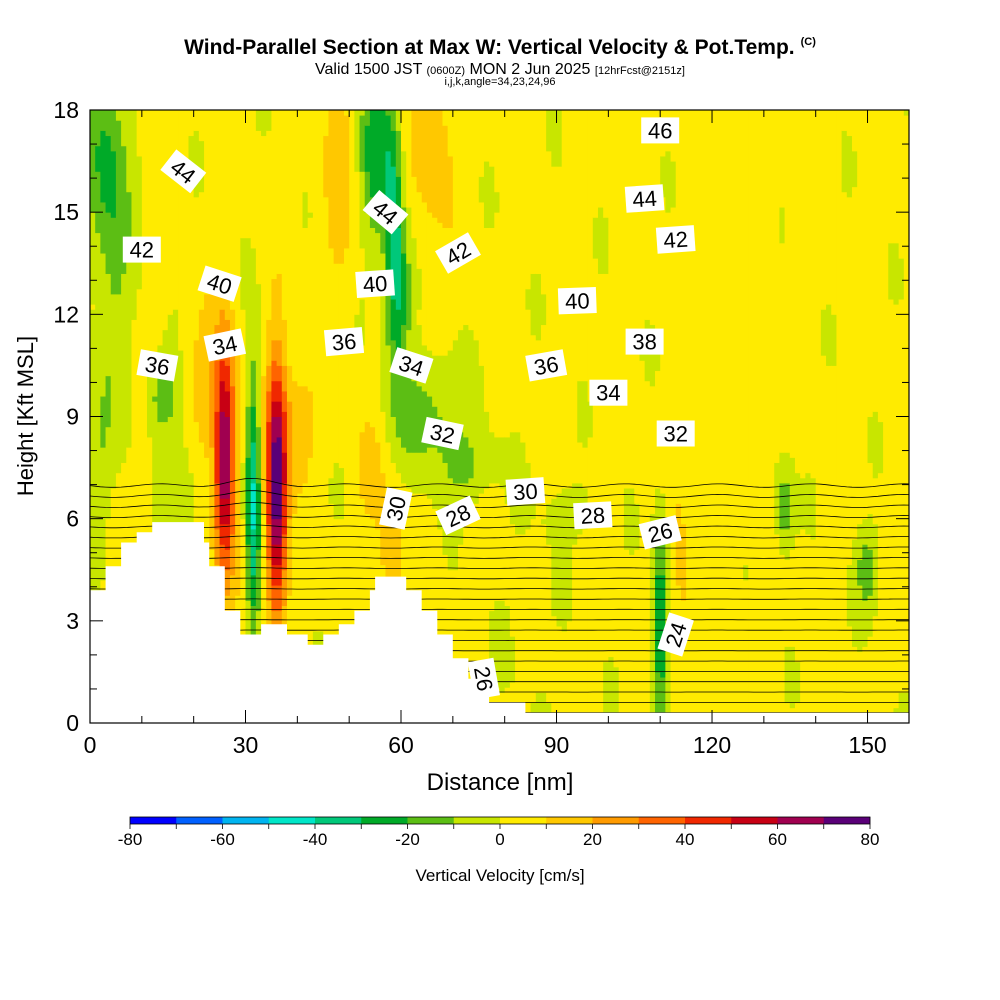  Describe the element at coordinates (530, 69) in the screenshot. I see `valid-date: MON 2 Jun 2025` at that location.